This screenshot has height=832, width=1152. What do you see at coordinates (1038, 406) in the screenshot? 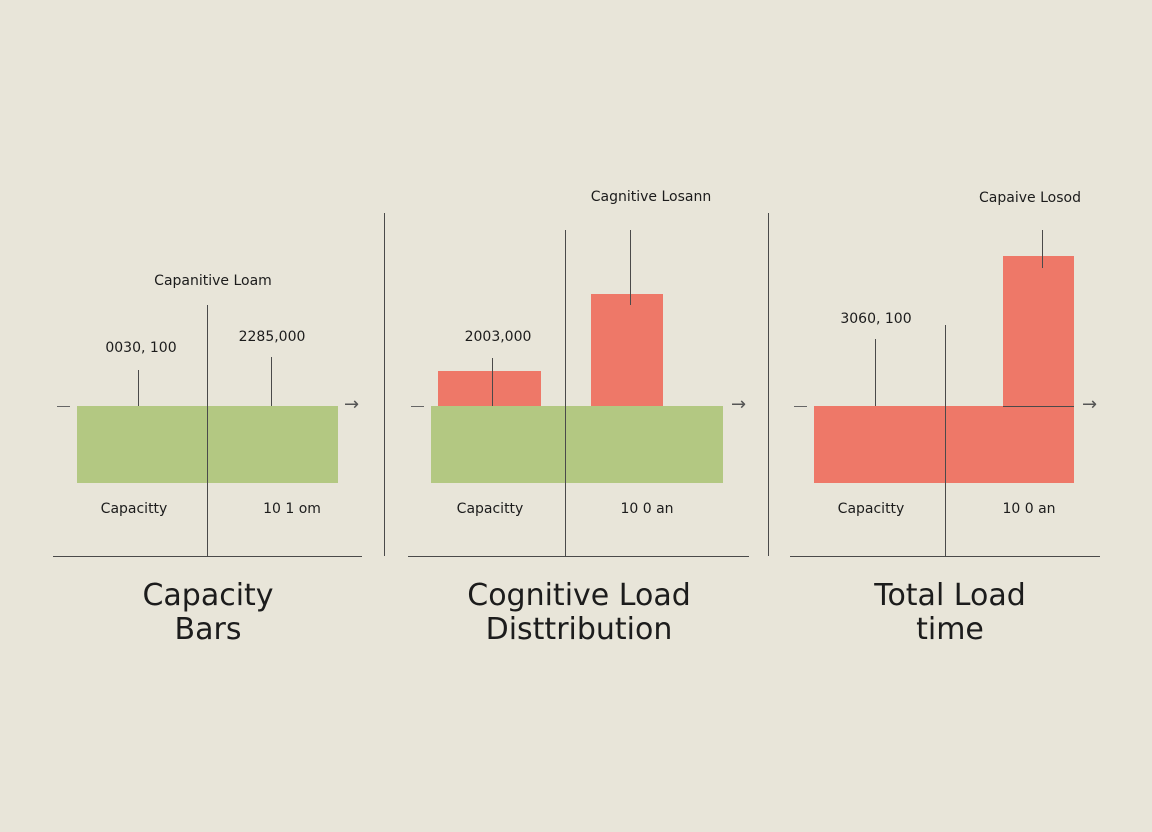
I see `axis-line` at bounding box center [1038, 406].